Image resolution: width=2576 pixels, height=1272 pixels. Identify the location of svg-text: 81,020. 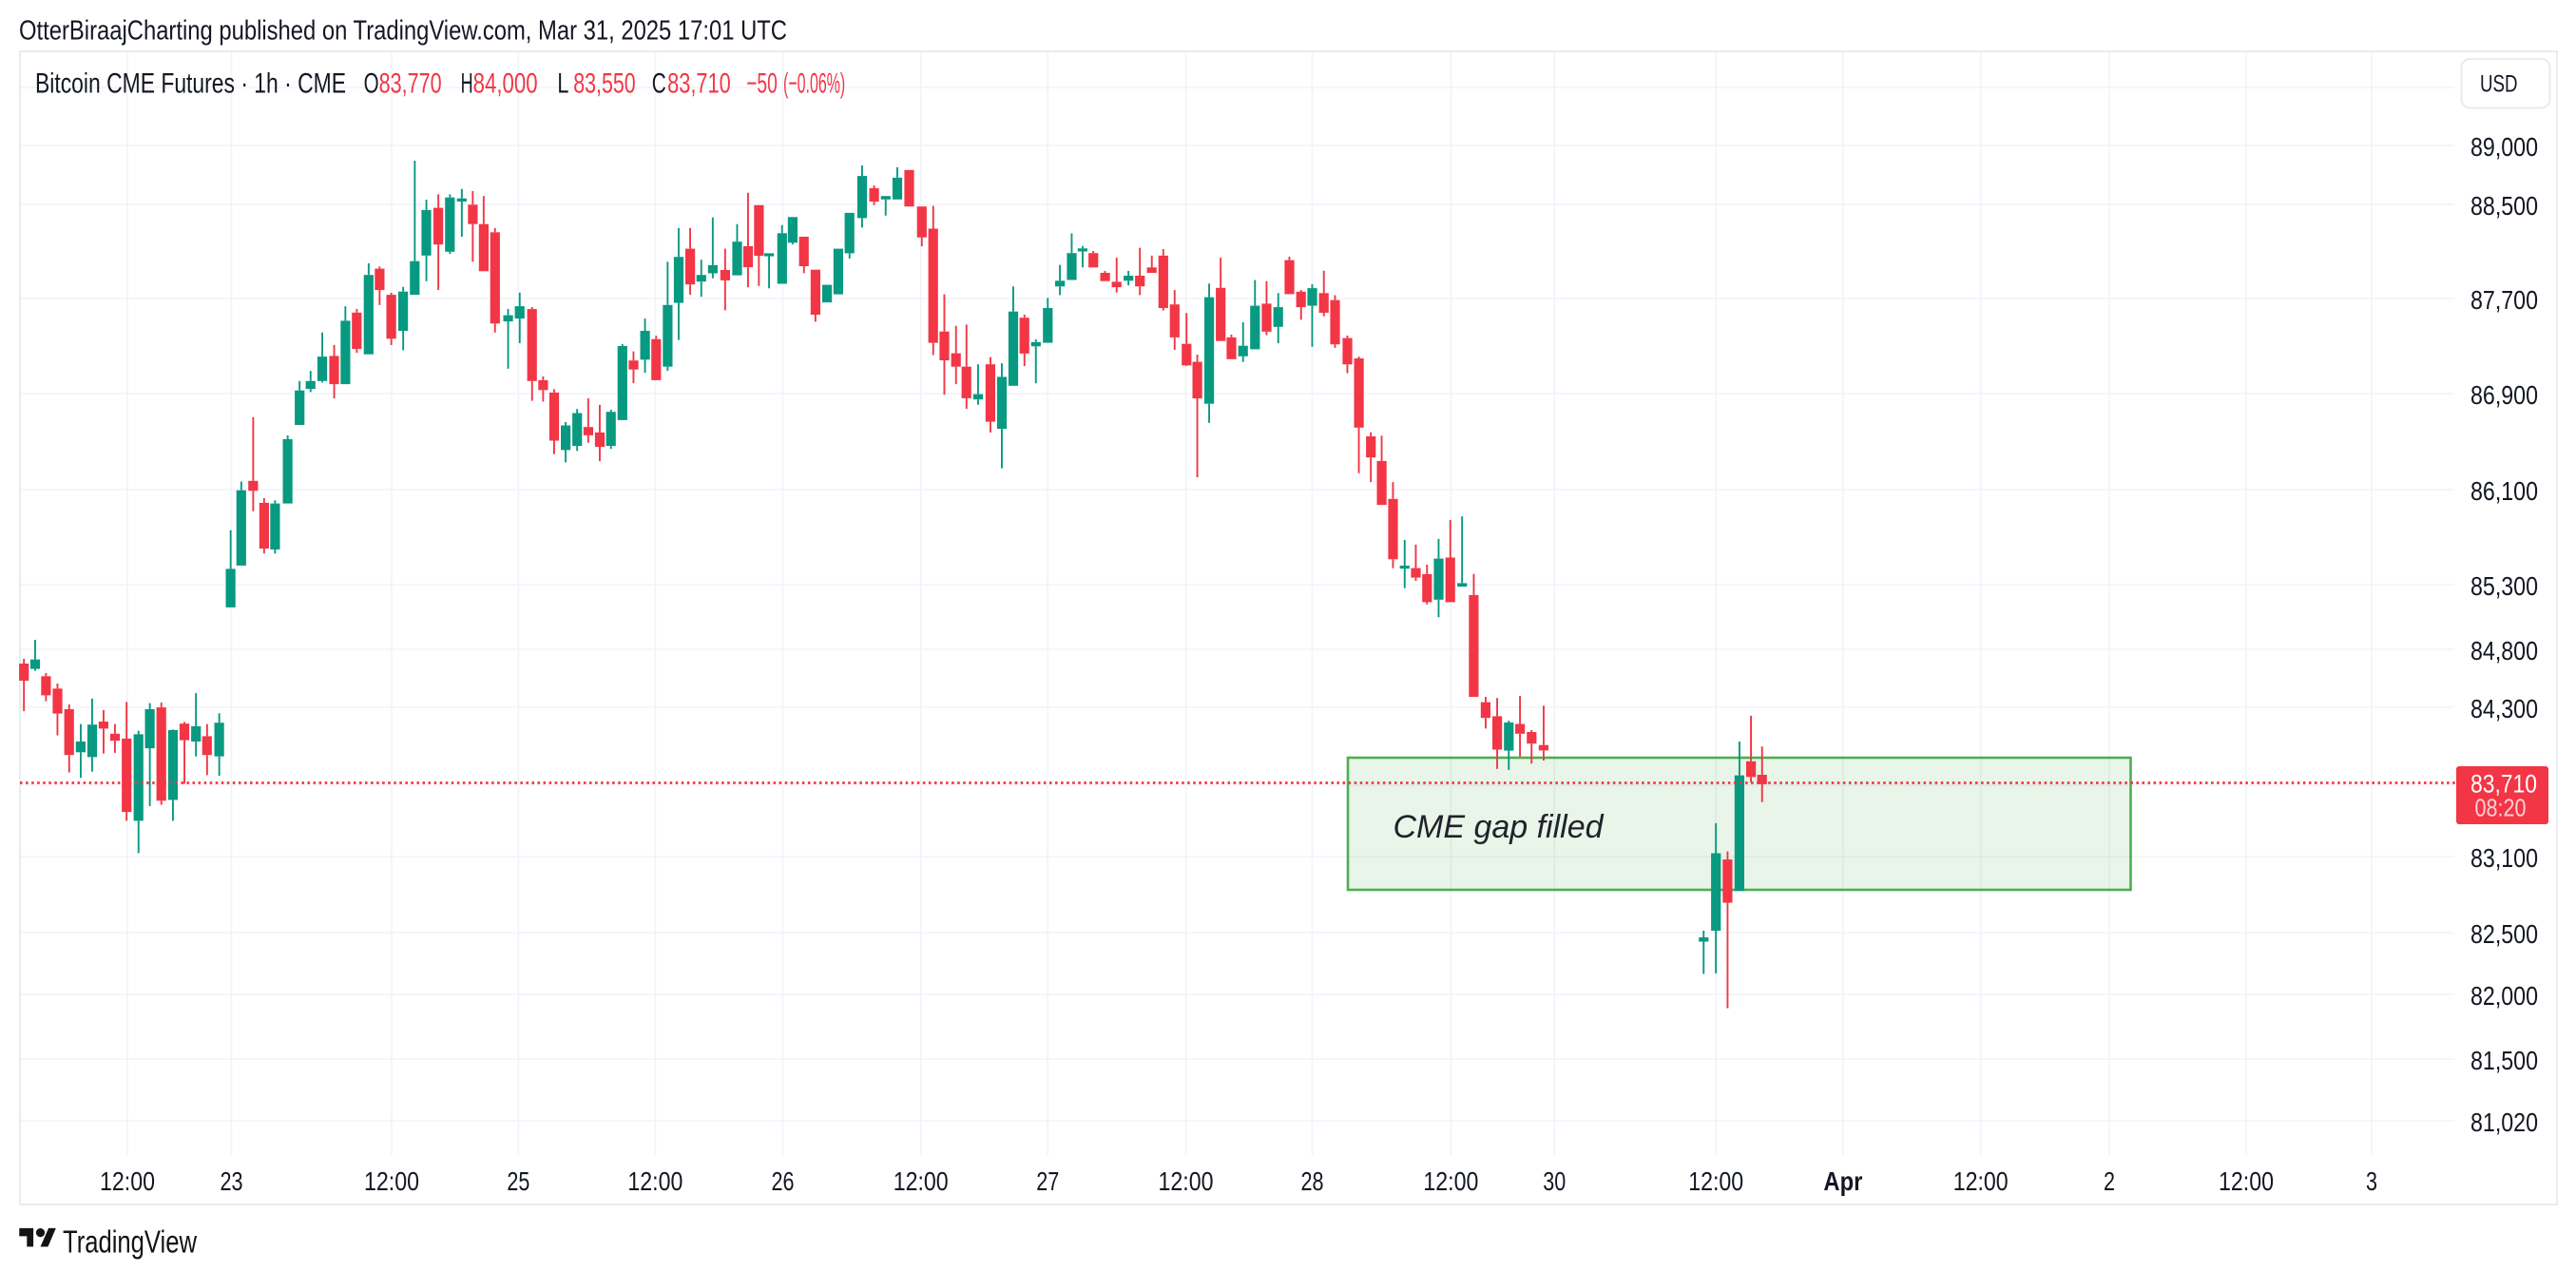
(2504, 1122).